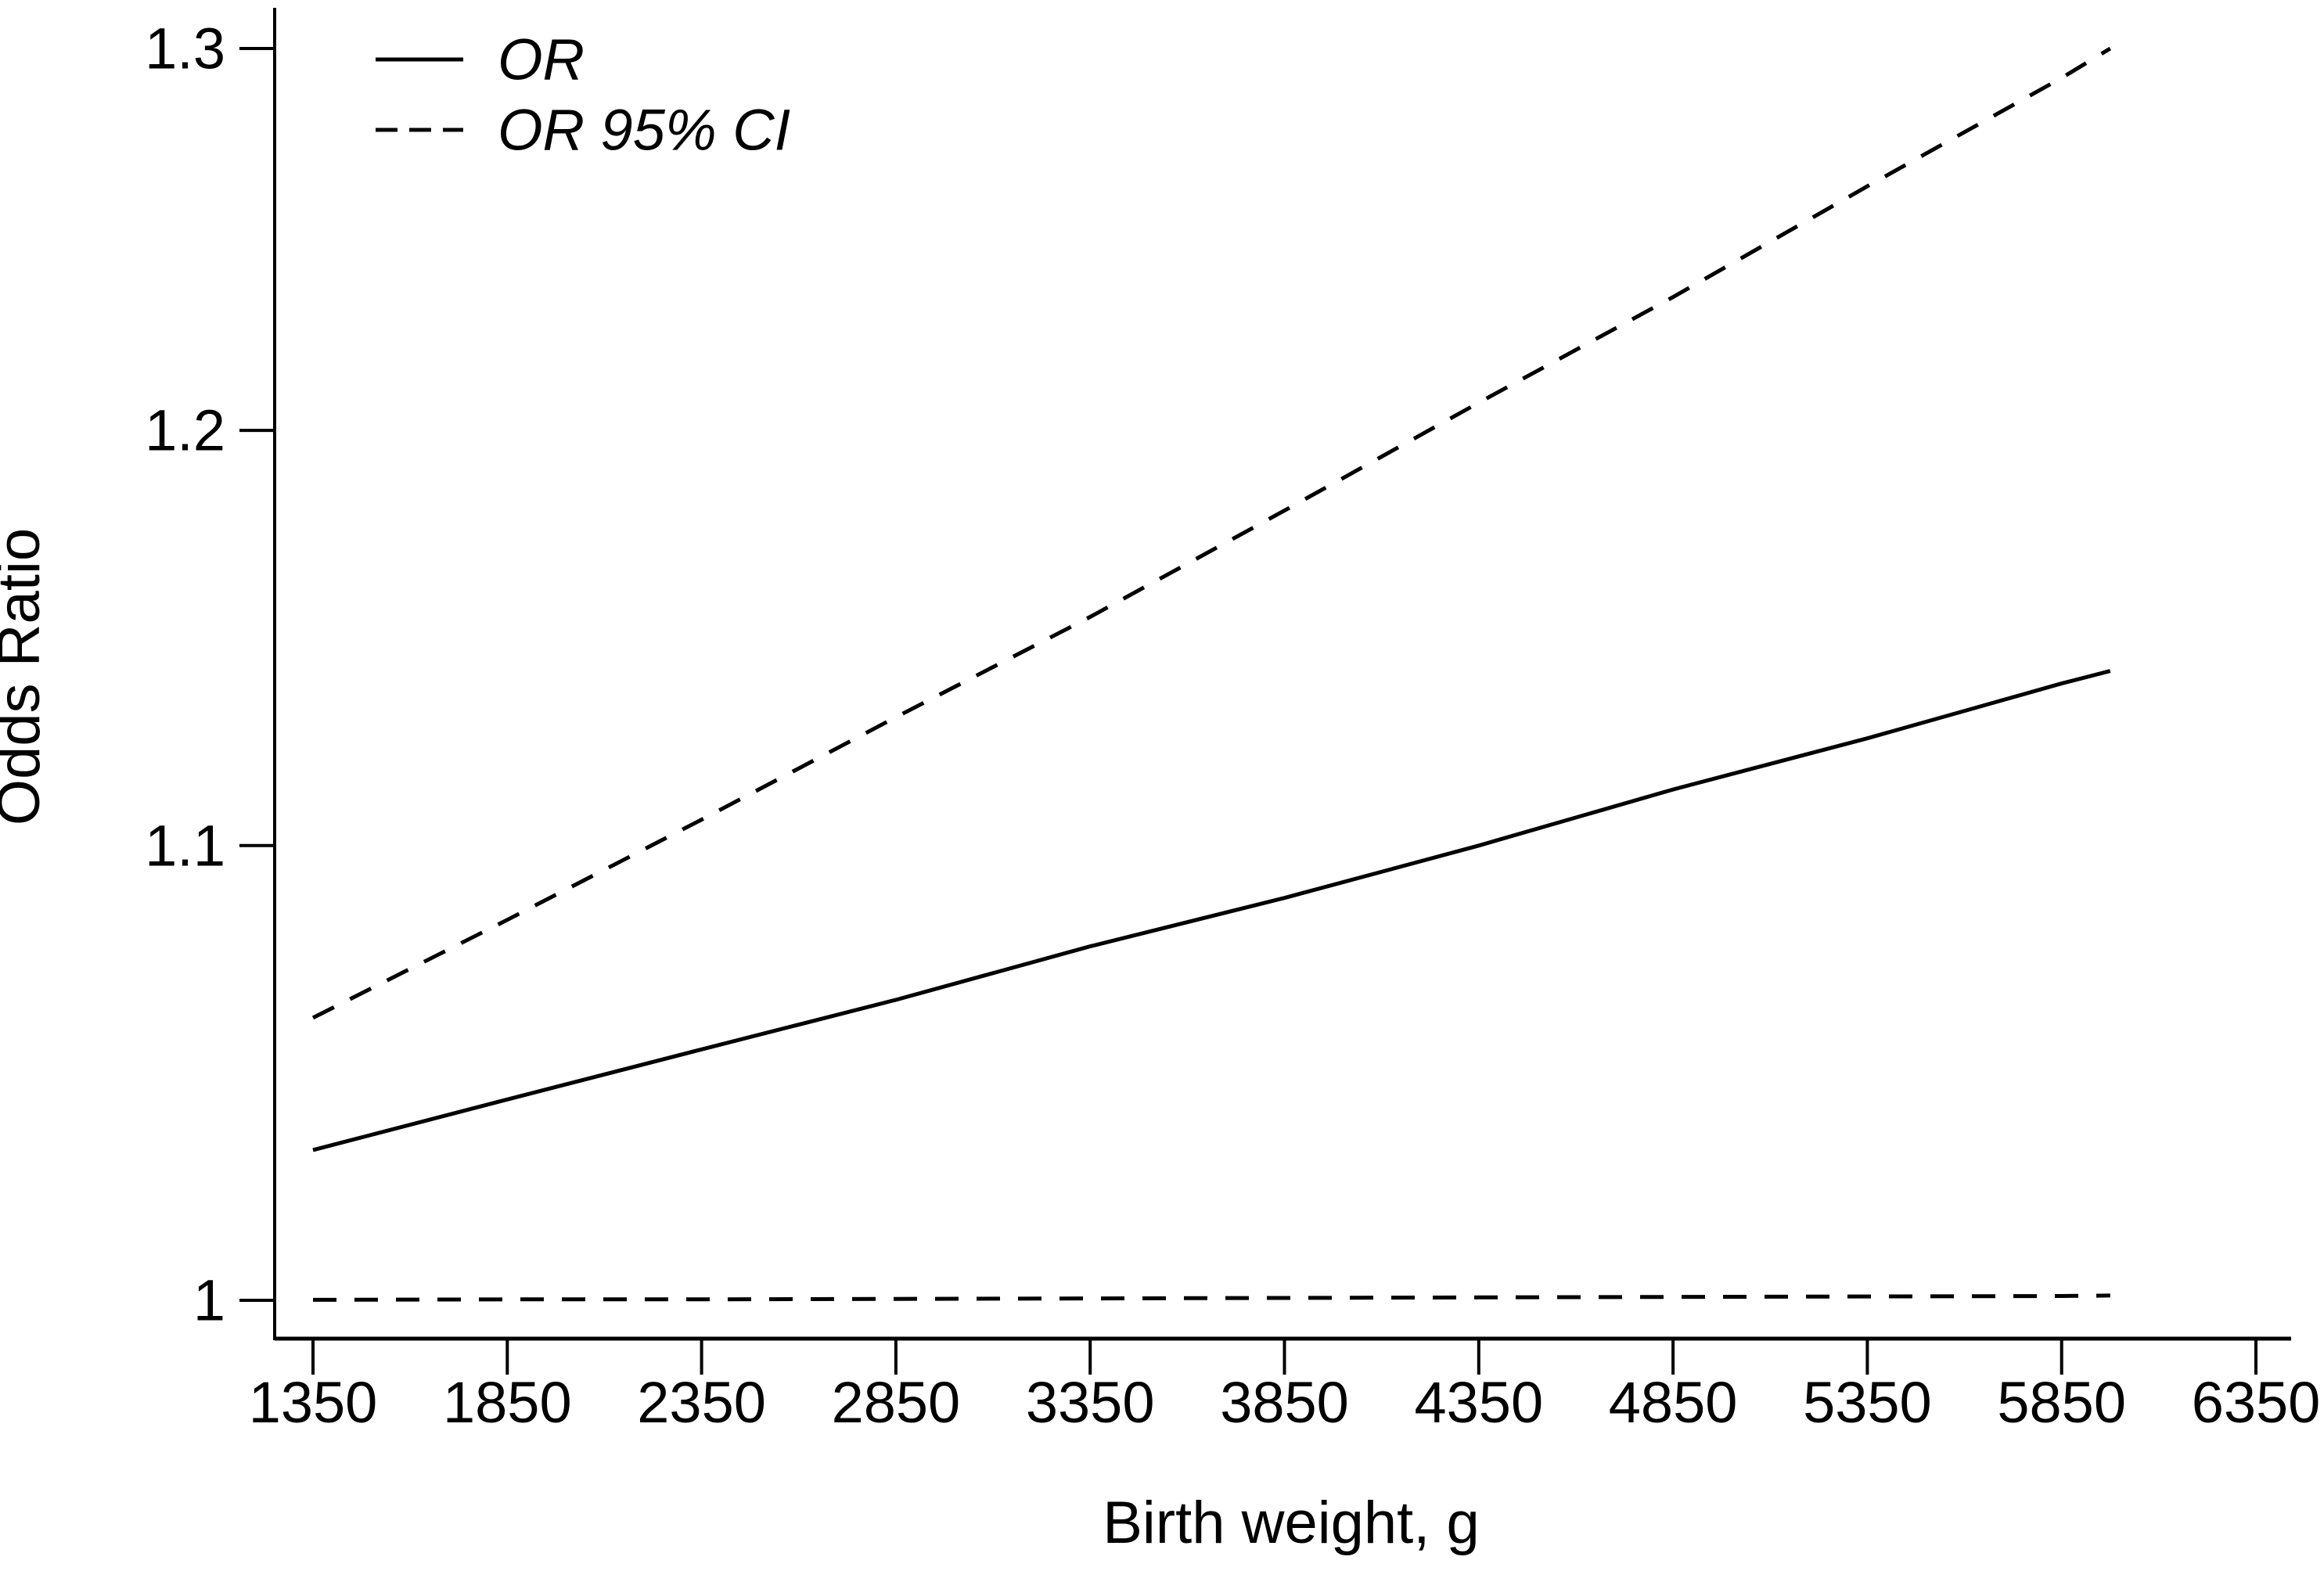 The image size is (2324, 1571). Describe the element at coordinates (185, 845) in the screenshot. I see `y-tick-label: 1.1` at that location.